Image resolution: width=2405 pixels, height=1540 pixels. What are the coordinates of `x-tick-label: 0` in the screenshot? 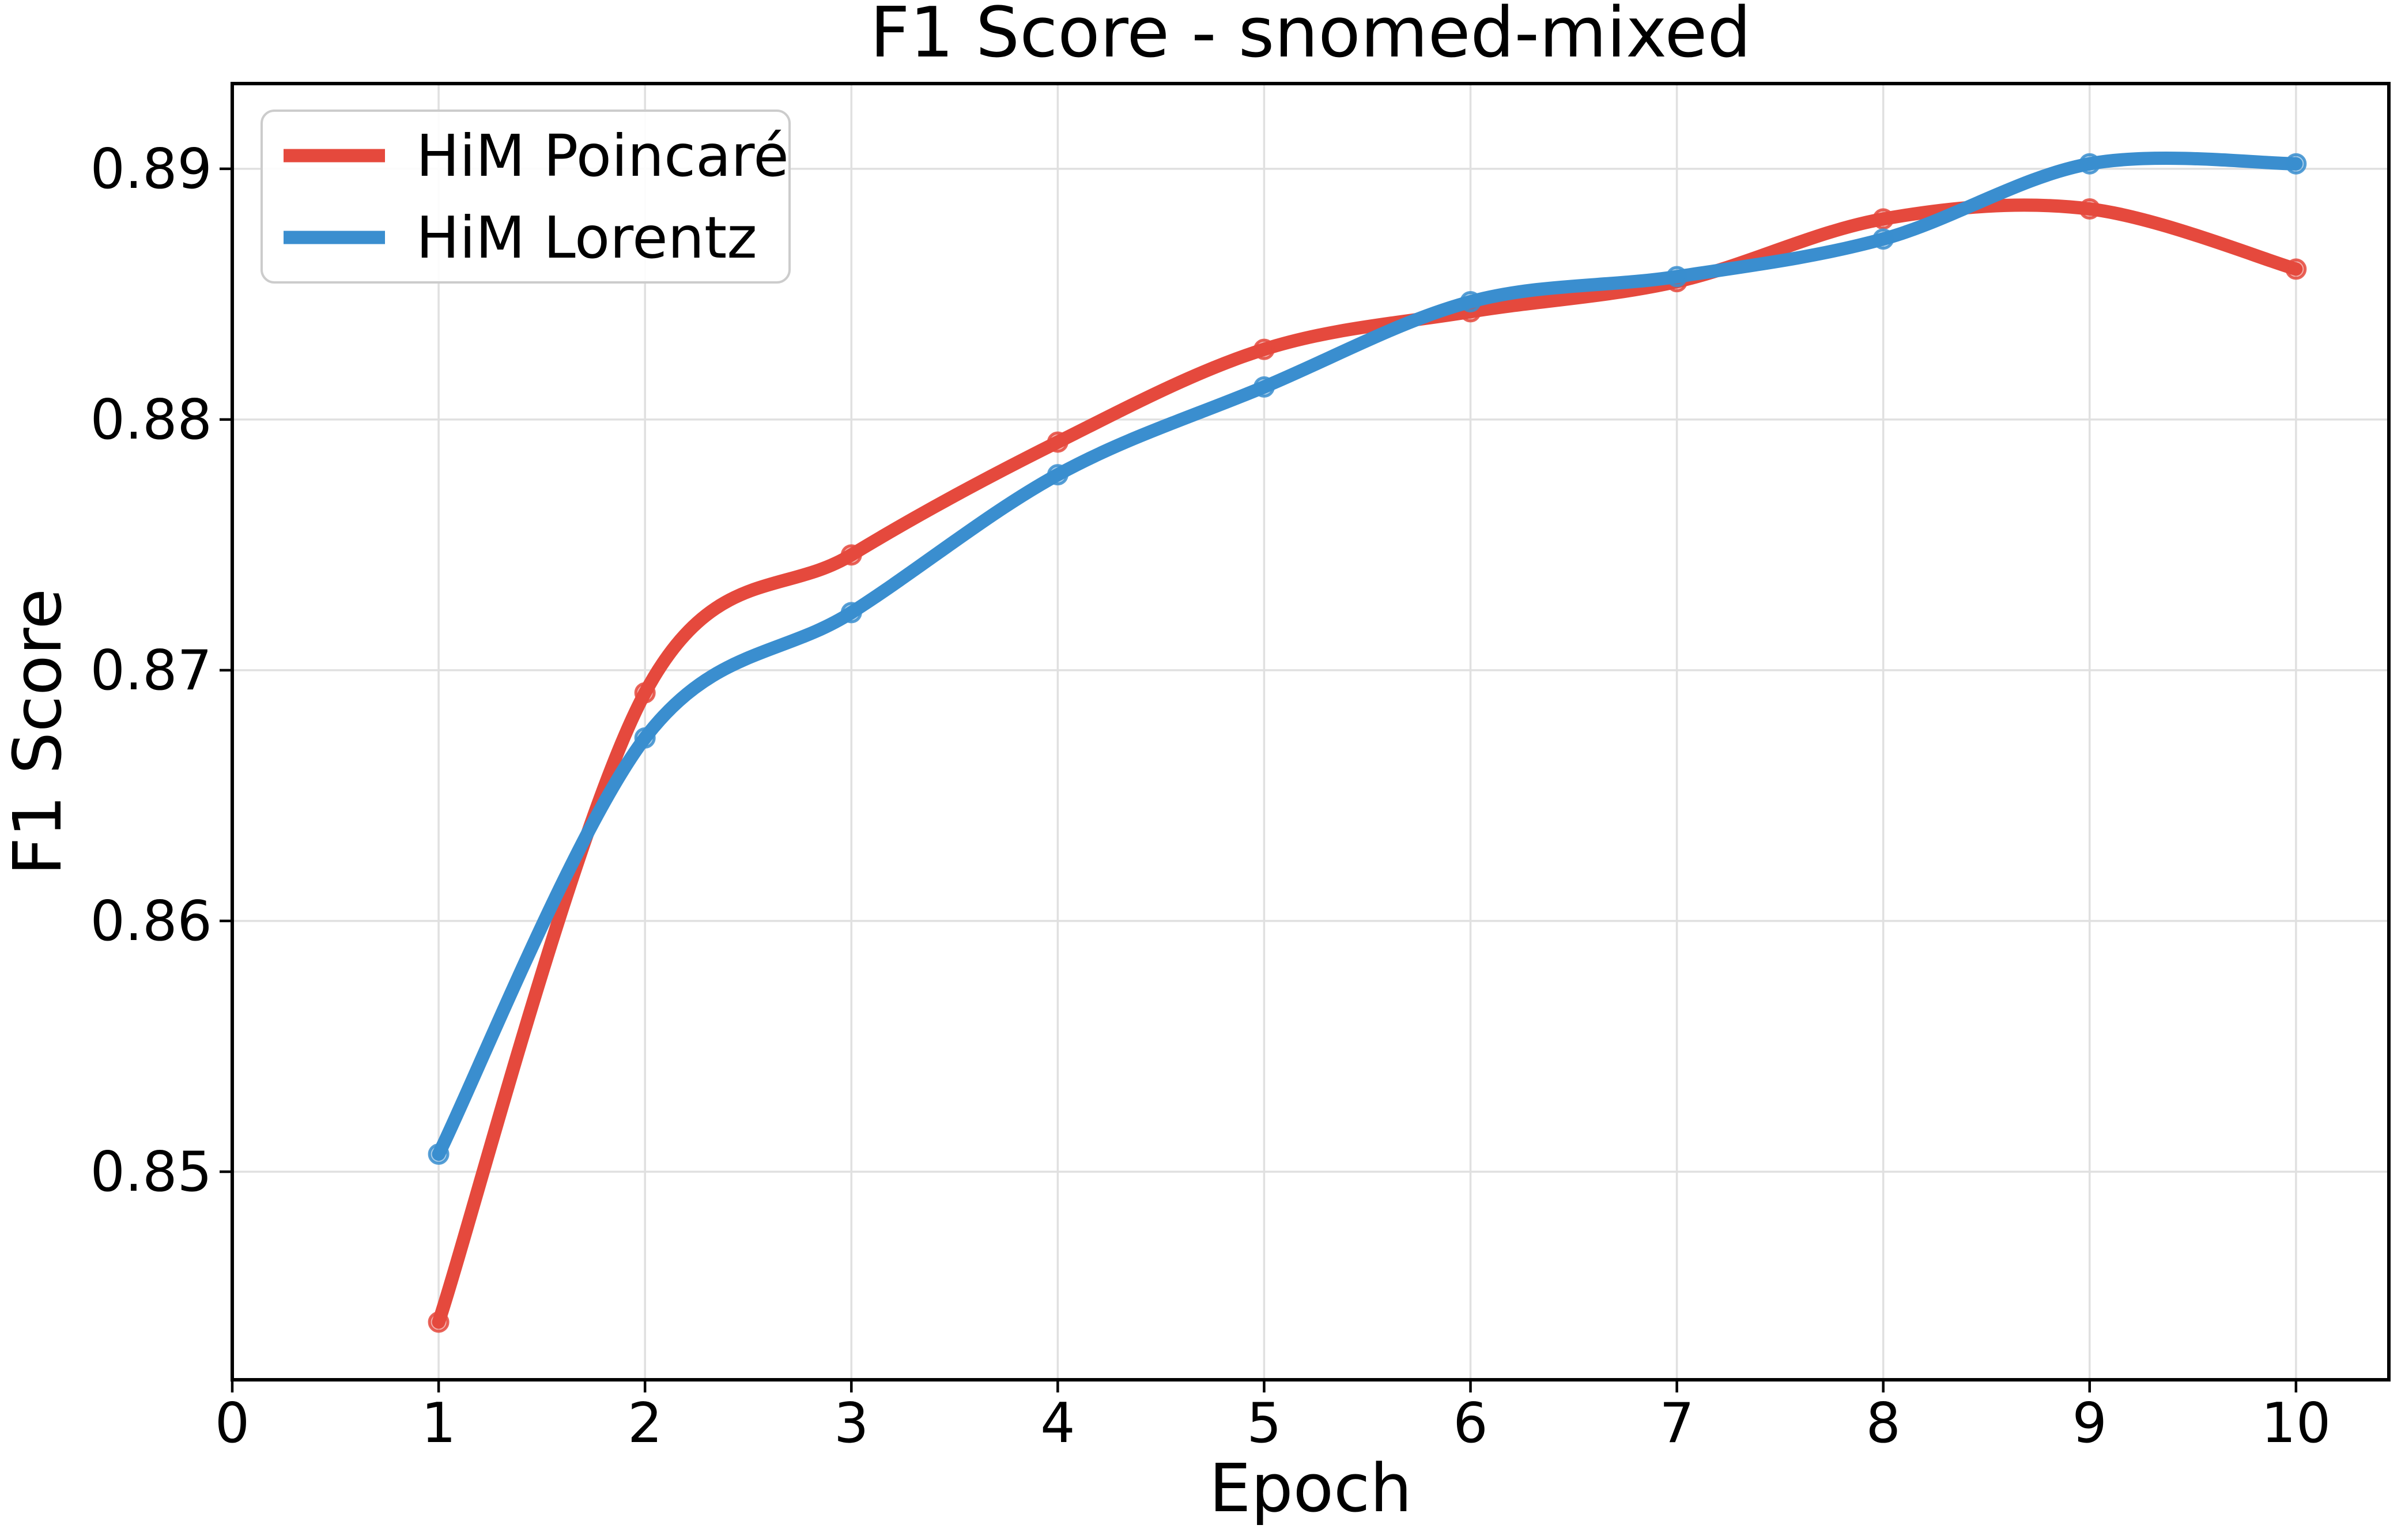 It's located at (232, 1423).